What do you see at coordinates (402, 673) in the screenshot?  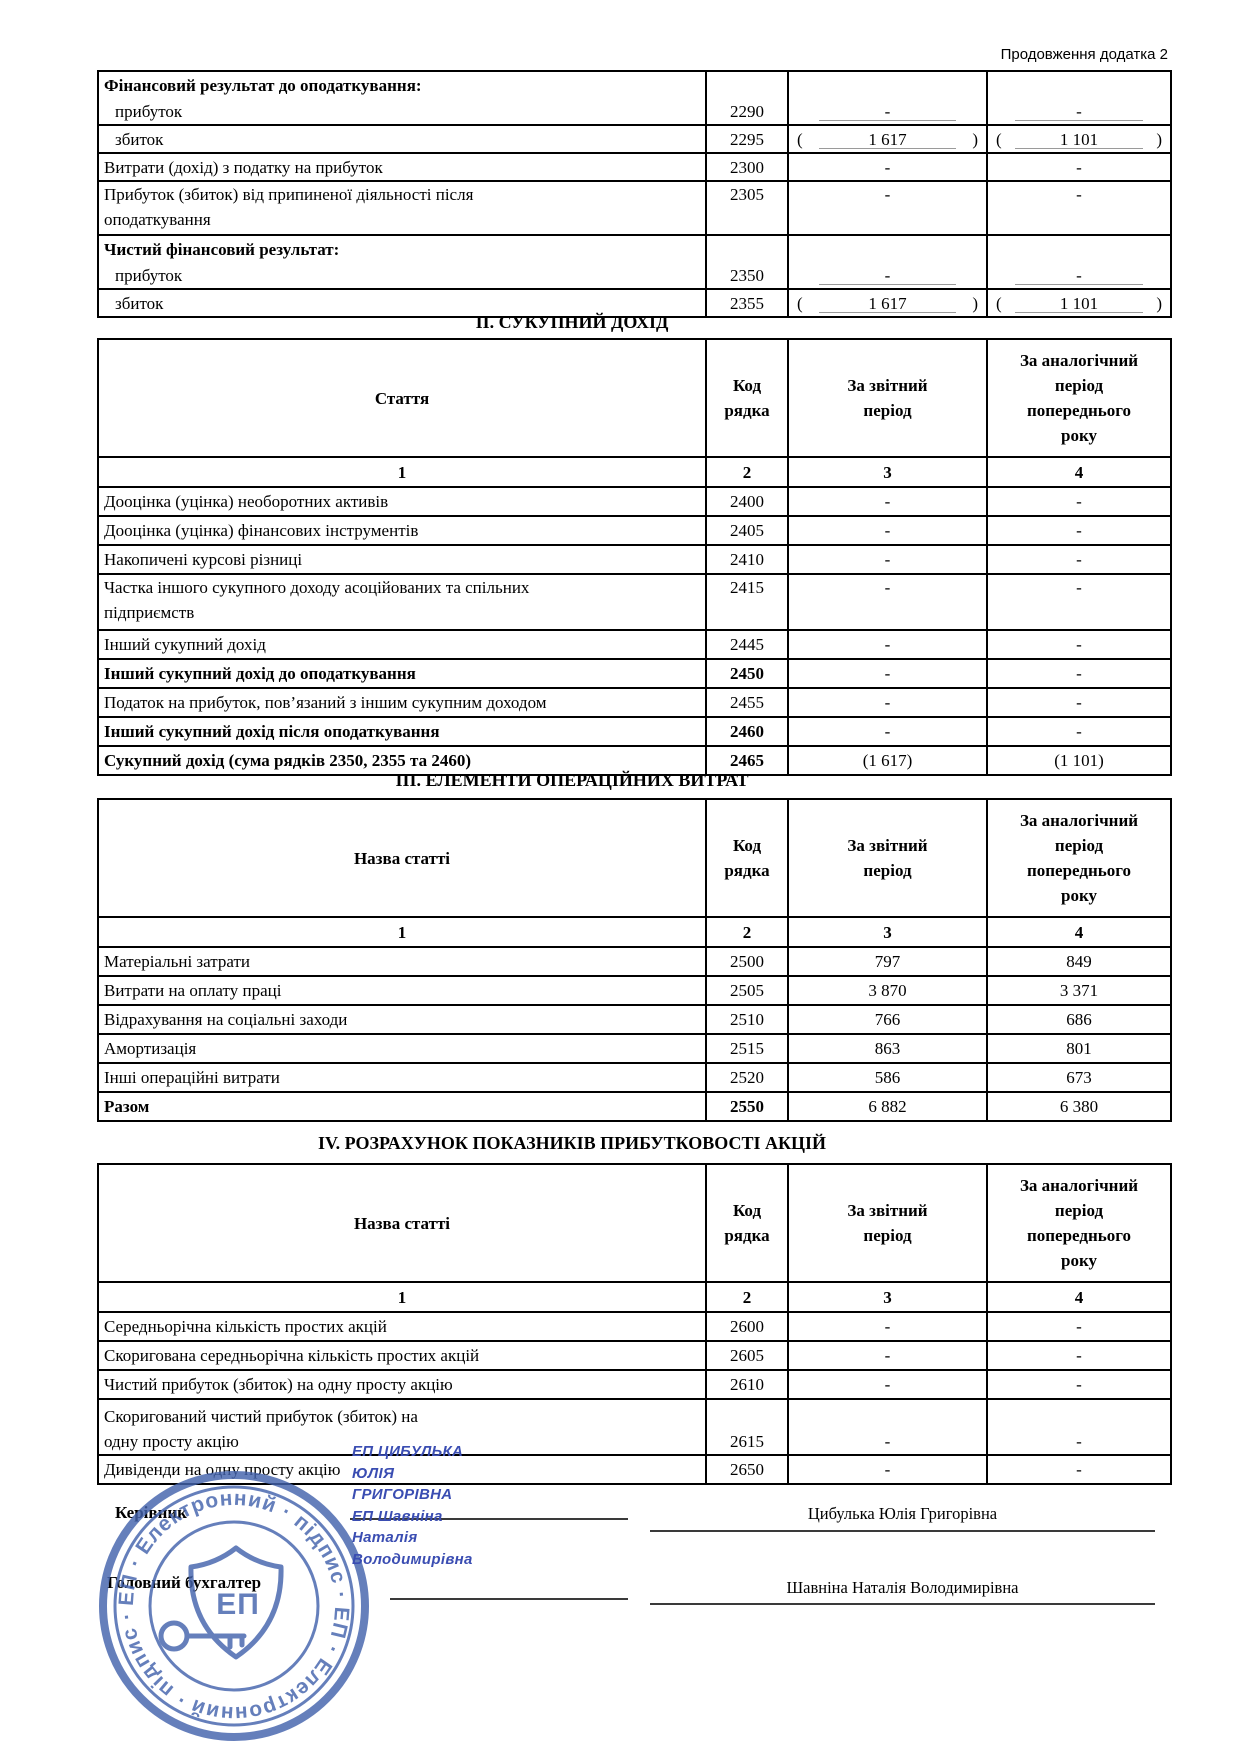 I see `cell-article: Інший сукупний дохід до оподаткування` at bounding box center [402, 673].